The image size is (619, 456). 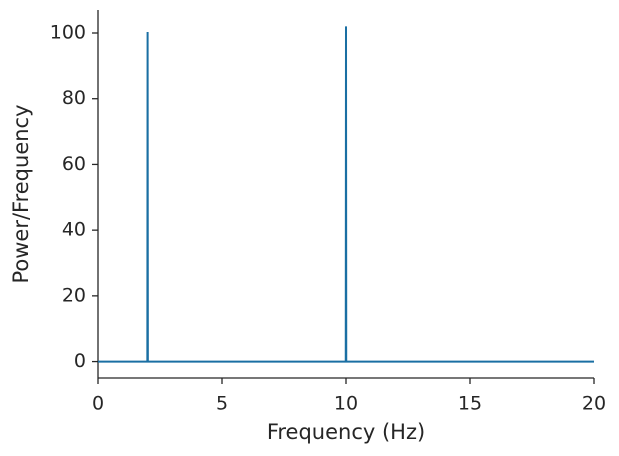 I want to click on x-tick-label: 5, so click(x=222, y=404).